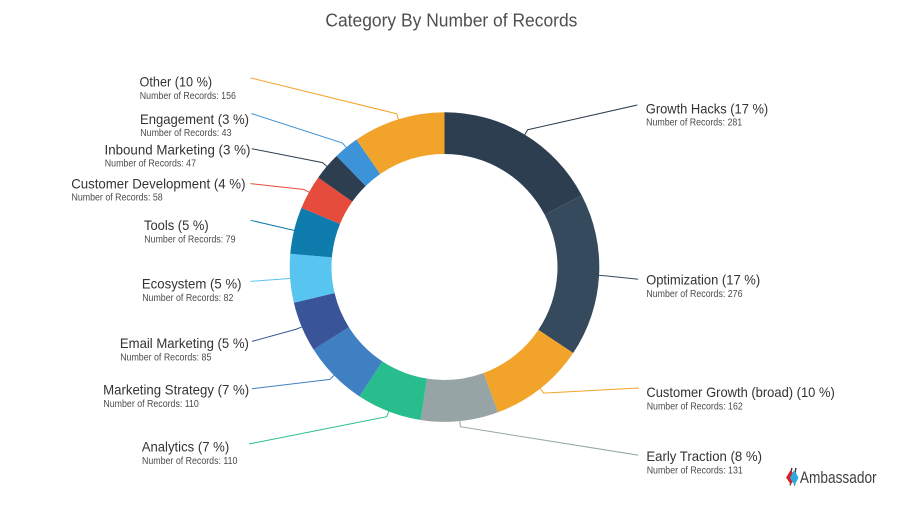 Image resolution: width=900 pixels, height=511 pixels. Describe the element at coordinates (740, 392) in the screenshot. I see `svg-text: Customer Growth (broad) (10 %)` at that location.